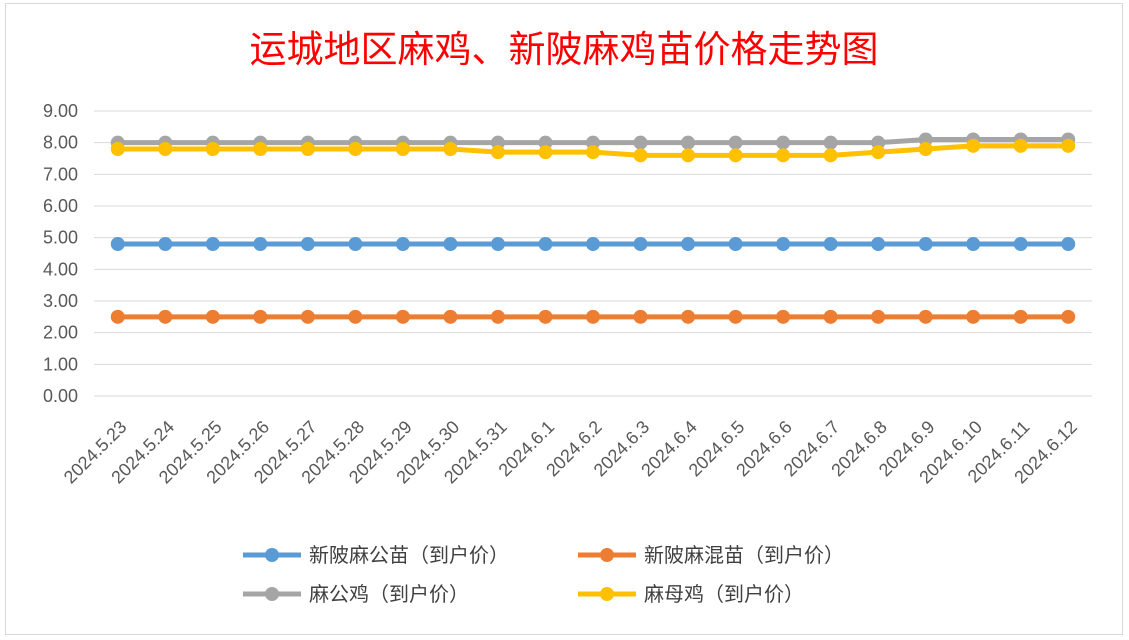  What do you see at coordinates (744, 555) in the screenshot?
I see `legend-label: 新陂麻混苗（到户价）` at bounding box center [744, 555].